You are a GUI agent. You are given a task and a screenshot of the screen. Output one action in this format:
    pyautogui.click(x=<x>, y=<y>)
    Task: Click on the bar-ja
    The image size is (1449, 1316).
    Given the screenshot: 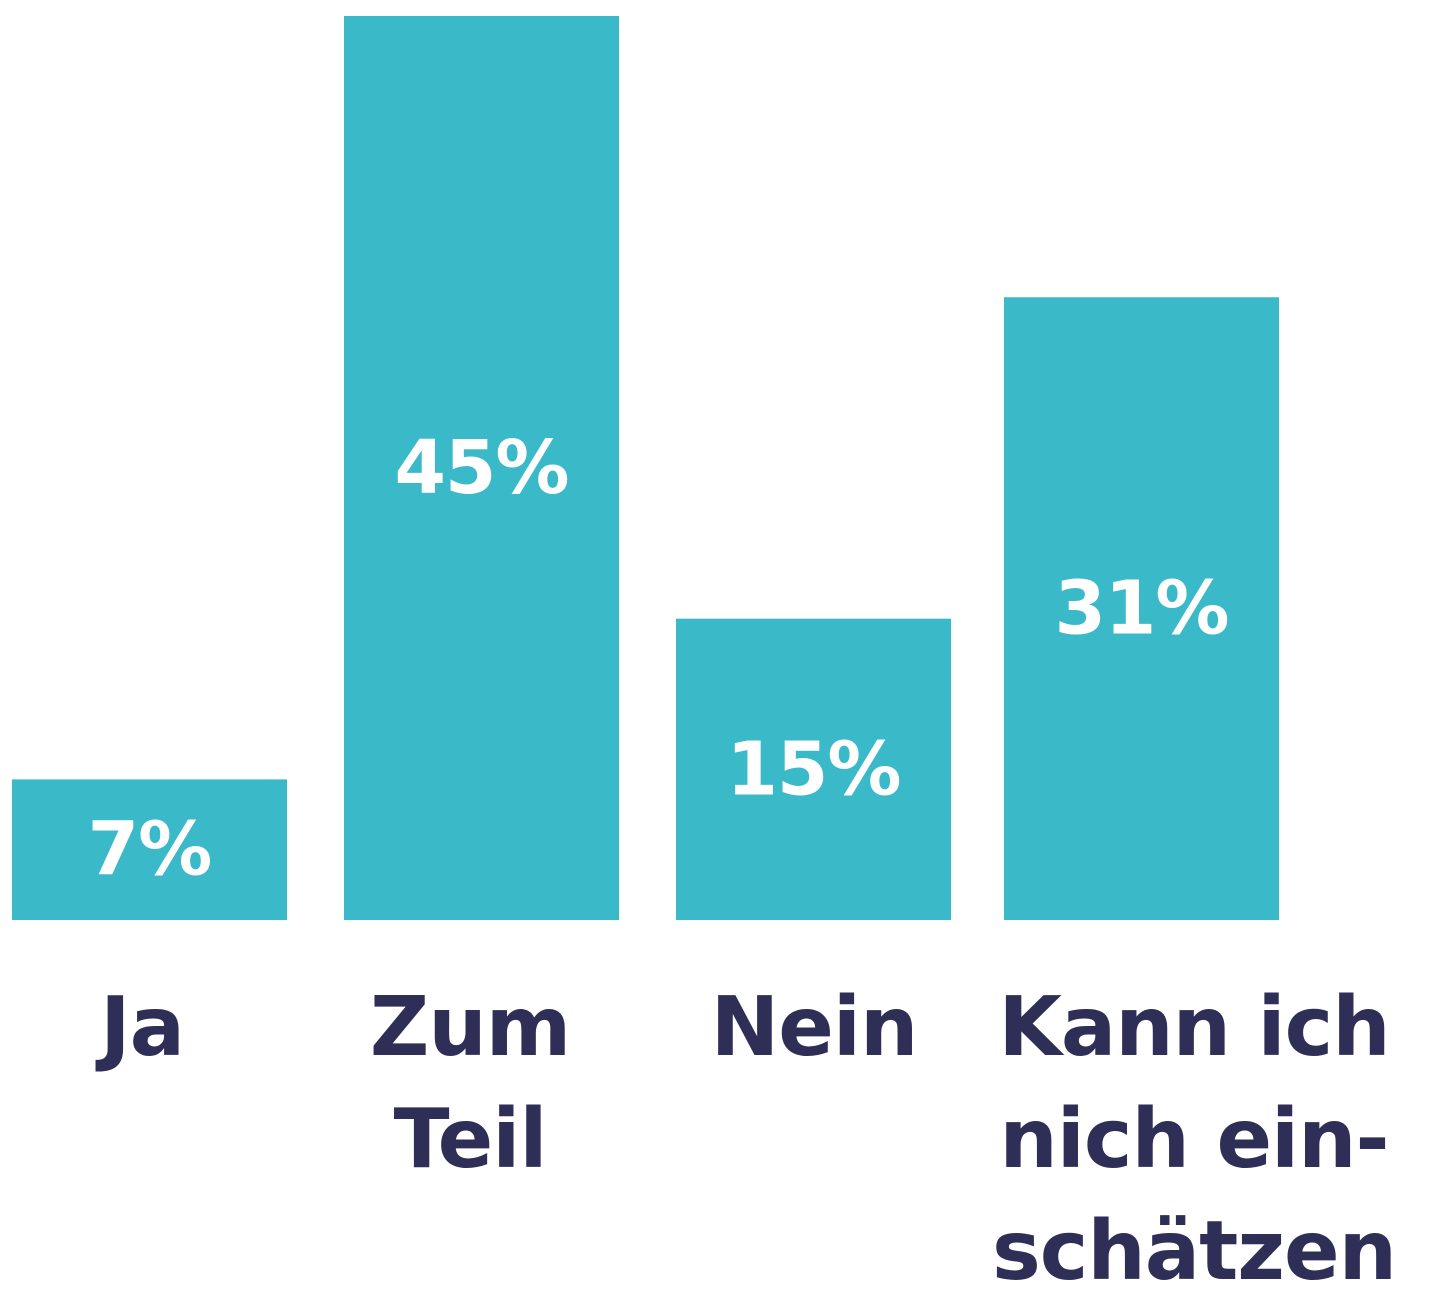 What is the action you would take?
    pyautogui.click(x=149, y=849)
    